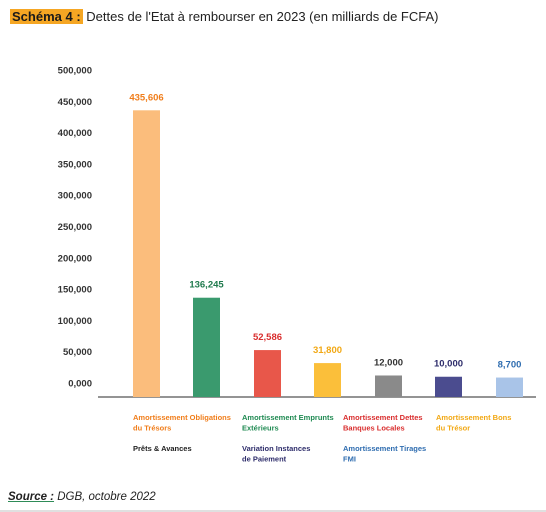 This screenshot has height=512, width=546. I want to click on y-tick-label: 50,000, so click(77, 352).